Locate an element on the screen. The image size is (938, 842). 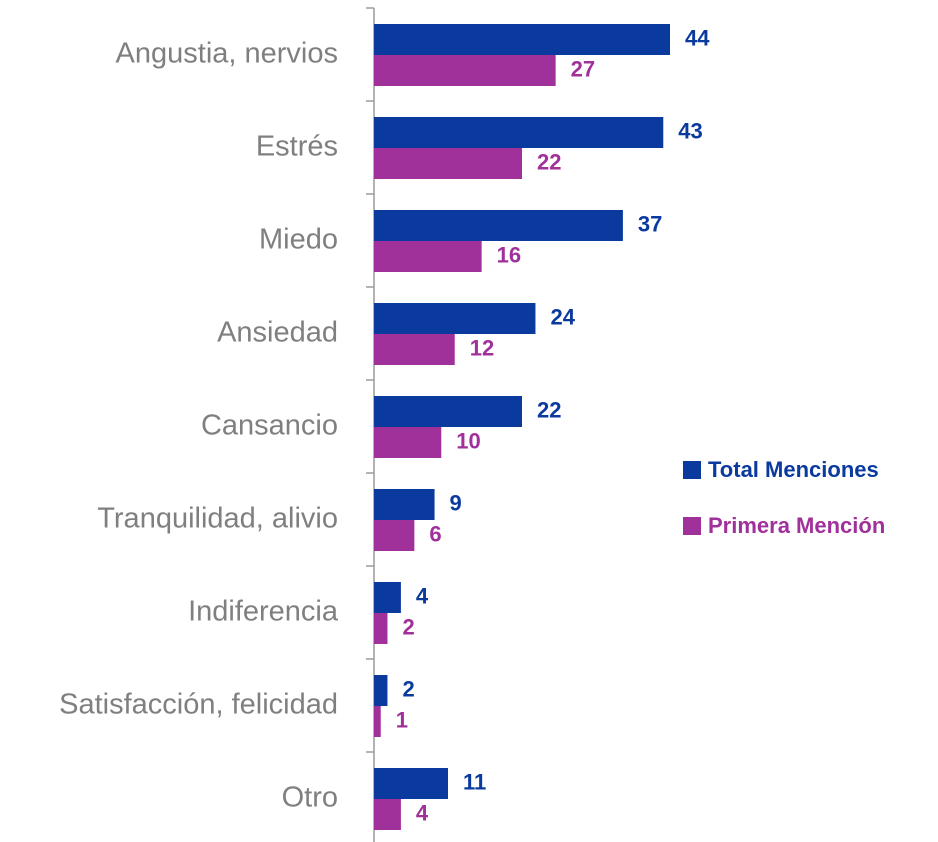
value-label: 9 is located at coordinates (456, 502).